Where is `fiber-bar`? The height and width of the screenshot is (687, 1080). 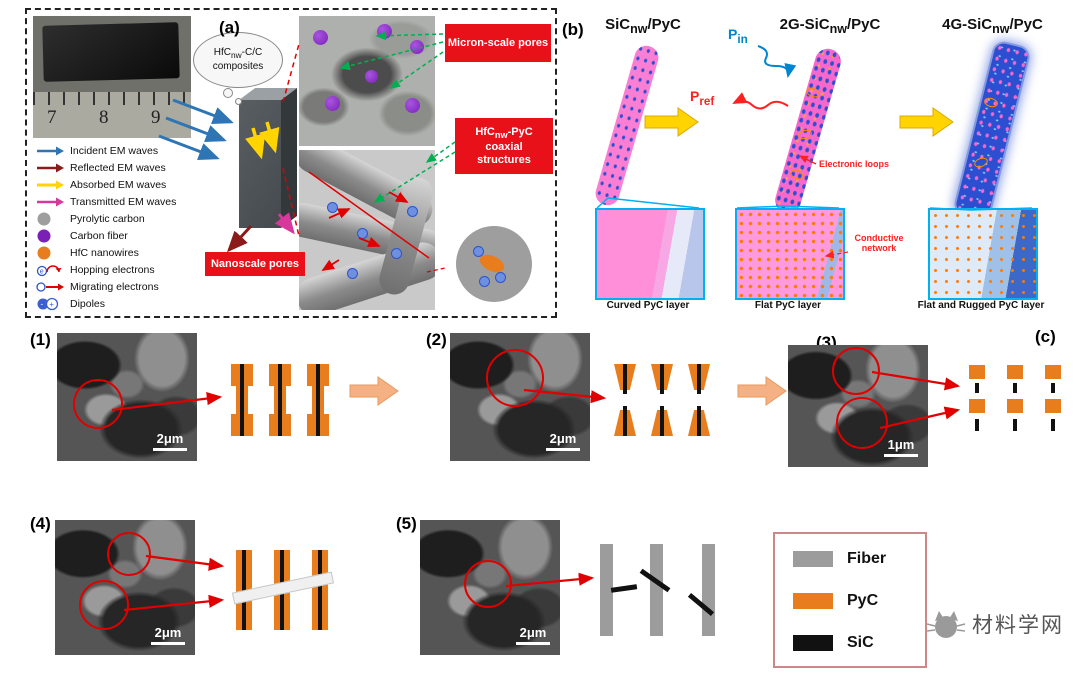
fiber-bar is located at coordinates (606, 590).